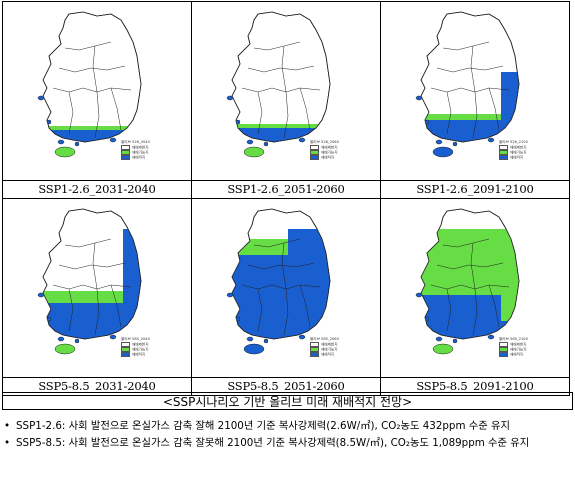 The height and width of the screenshot is (492, 575). What do you see at coordinates (513, 142) in the screenshot?
I see `legend-title: 올리브 526_2100` at bounding box center [513, 142].